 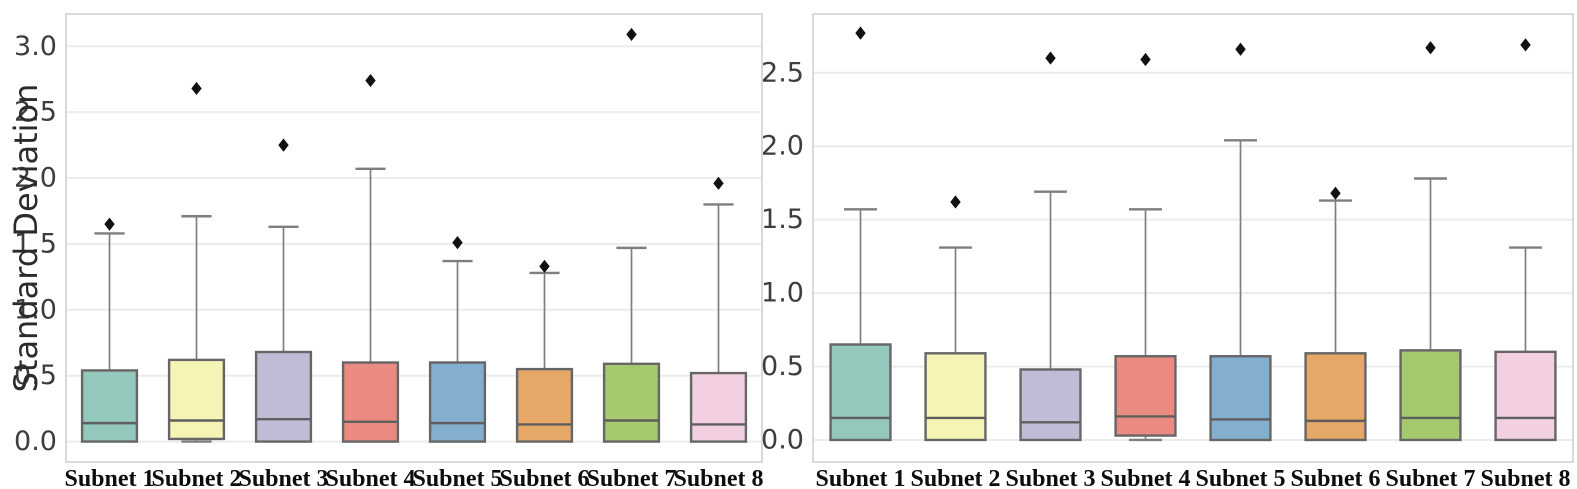 What do you see at coordinates (35, 46) in the screenshot?
I see `y-tick-label: 3.0` at bounding box center [35, 46].